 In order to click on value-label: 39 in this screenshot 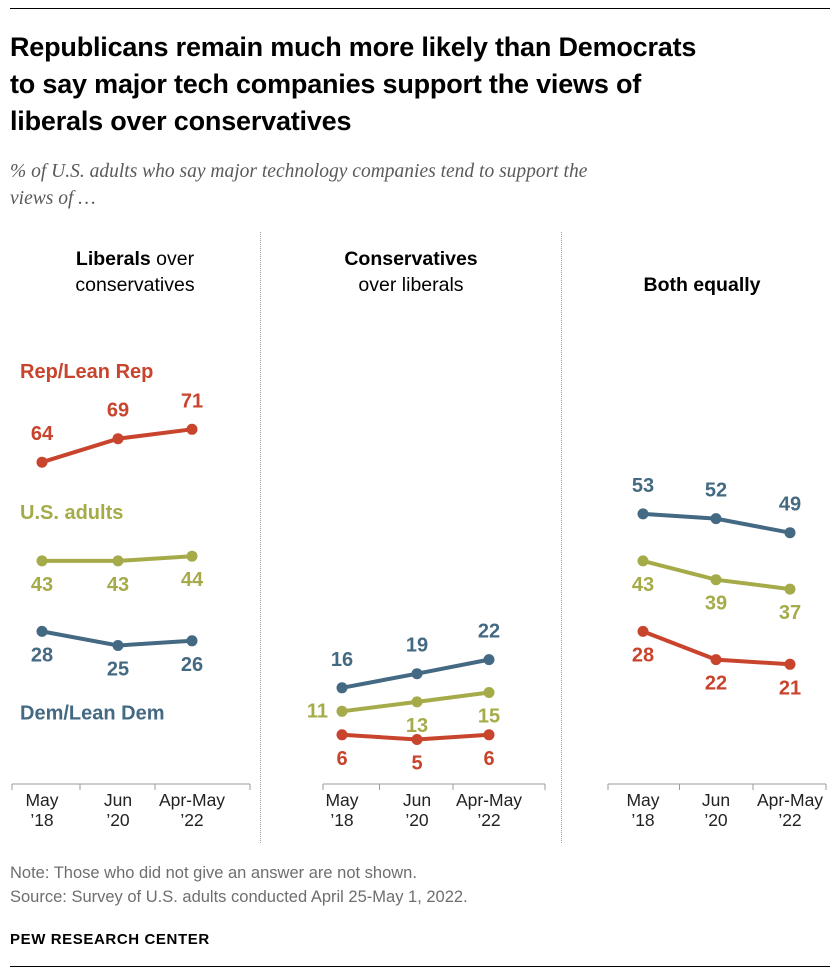, I will do `click(716, 604)`.